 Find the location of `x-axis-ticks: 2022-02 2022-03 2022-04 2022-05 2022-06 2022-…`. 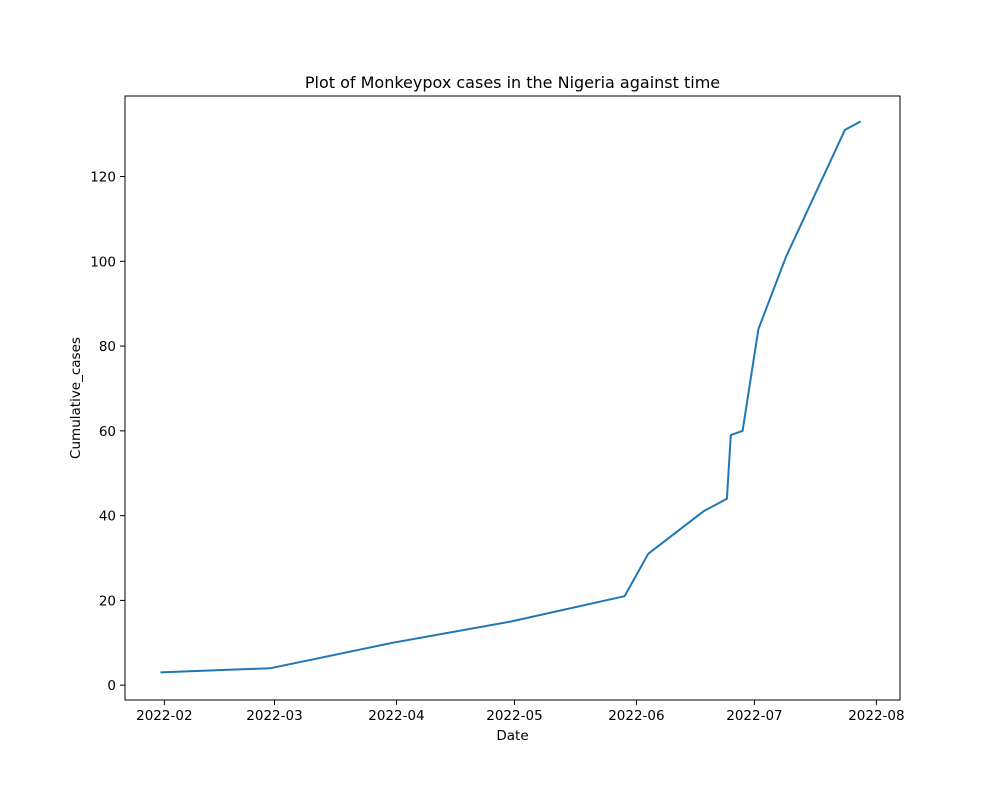

x-axis-ticks: 2022-02 2022-03 2022-04 2022-05 2022-06 2022-… is located at coordinates (520, 712).